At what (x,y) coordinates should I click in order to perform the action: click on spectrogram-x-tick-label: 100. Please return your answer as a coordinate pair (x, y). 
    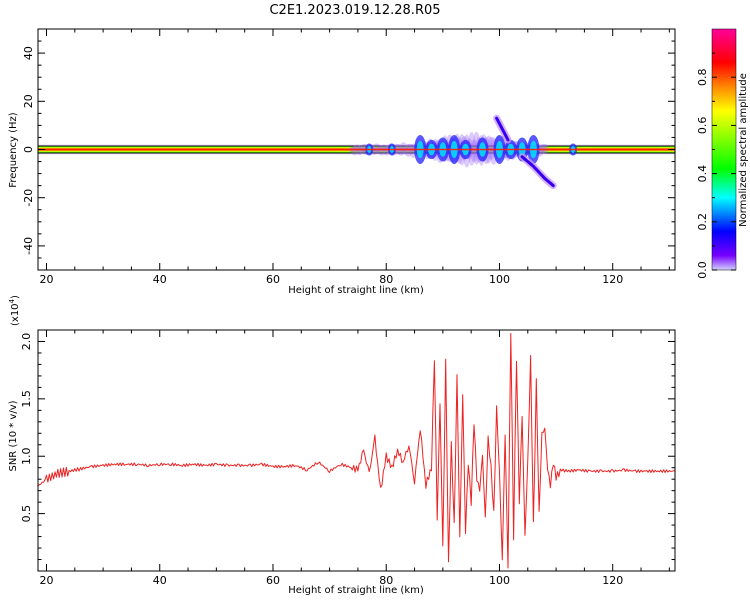
    Looking at the image, I should click on (499, 279).